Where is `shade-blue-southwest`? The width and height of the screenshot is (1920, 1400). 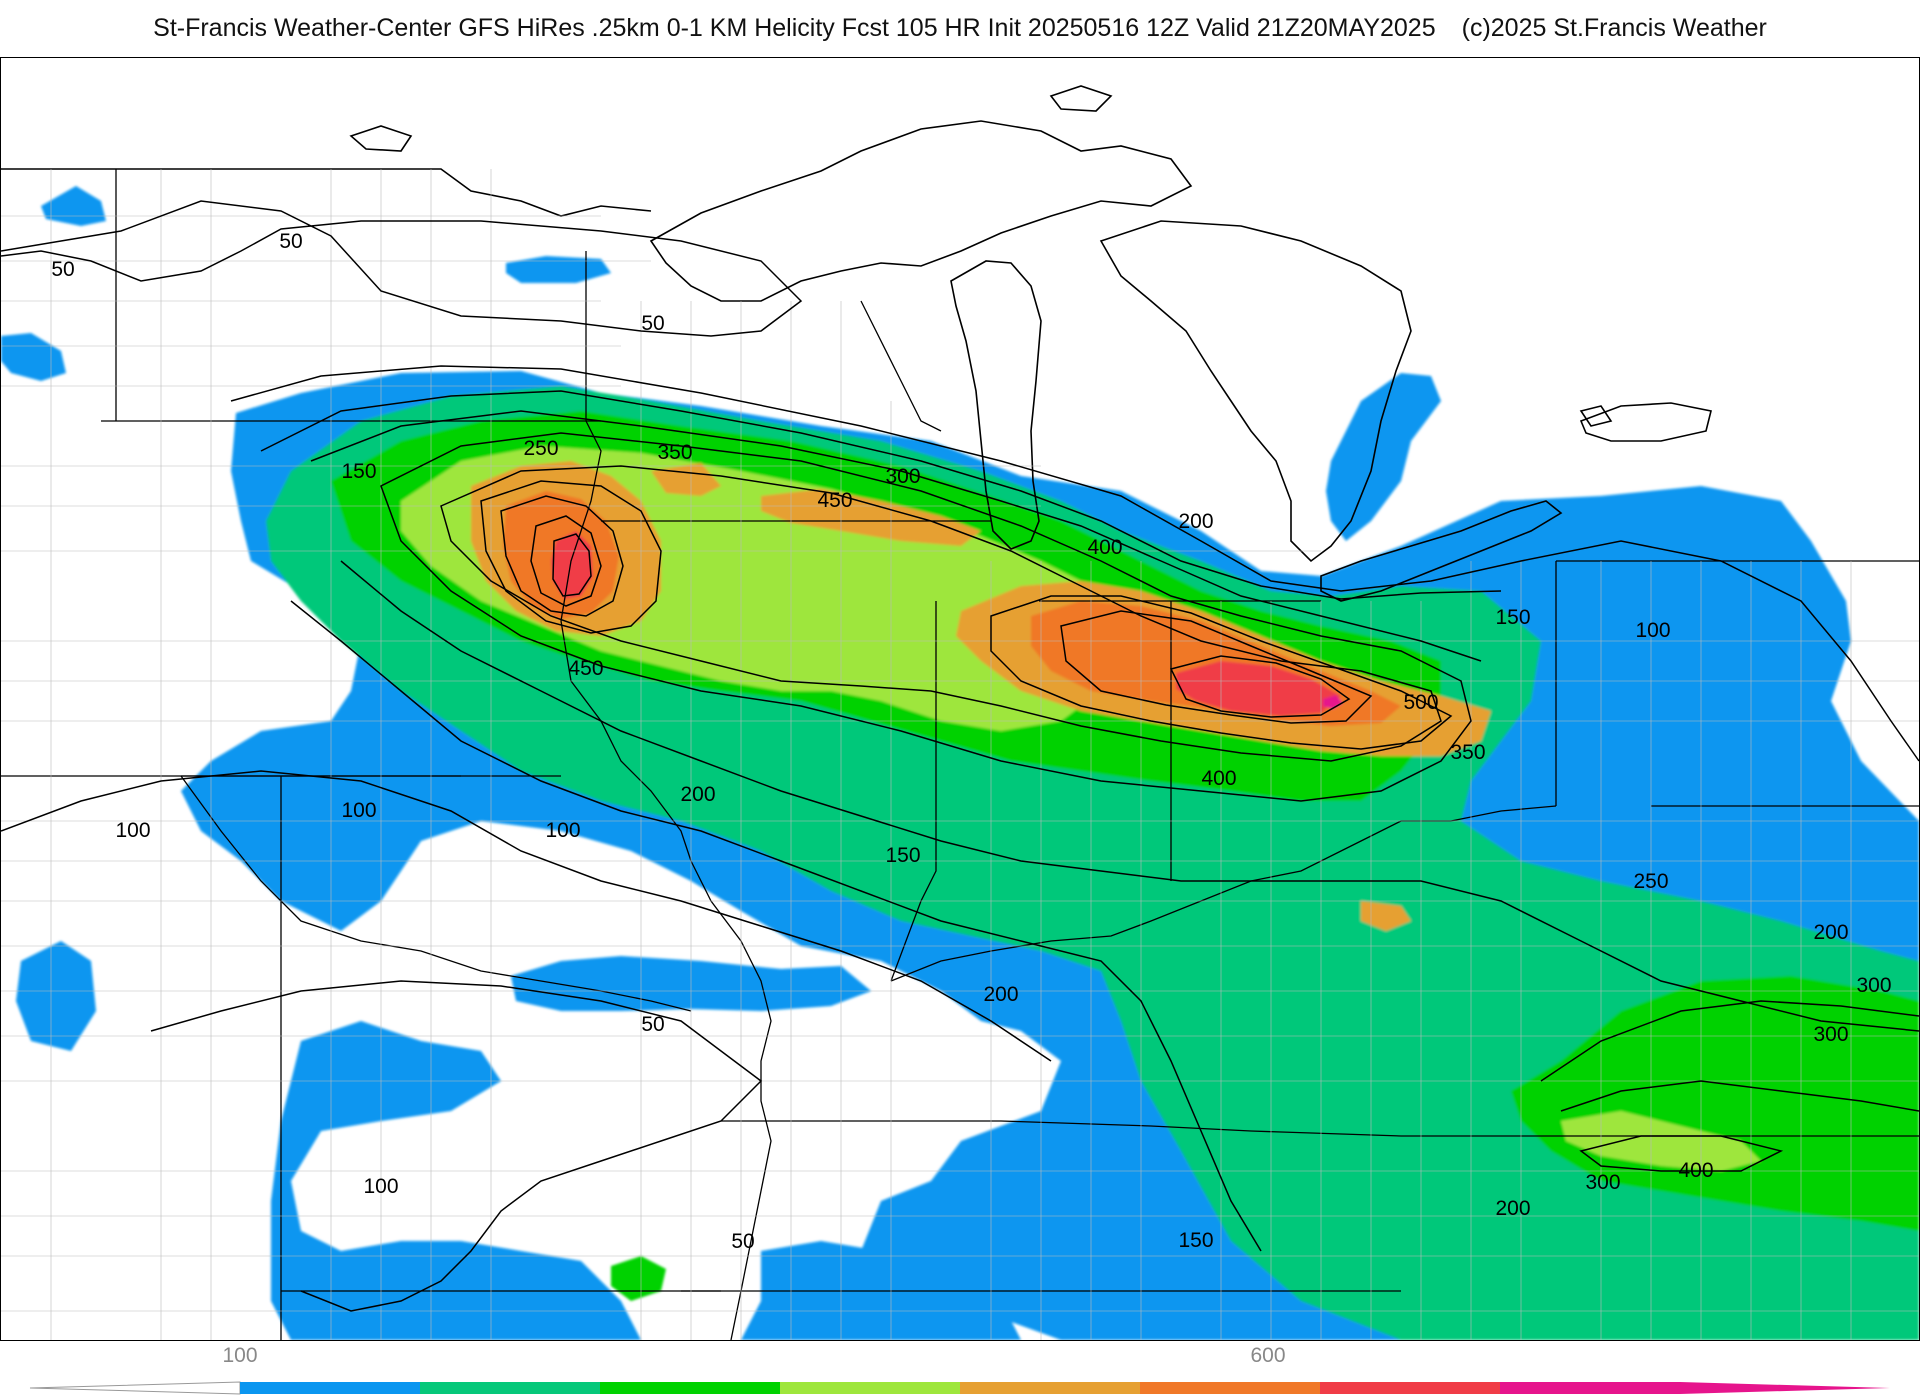 shade-blue-southwest is located at coordinates (456, 1180).